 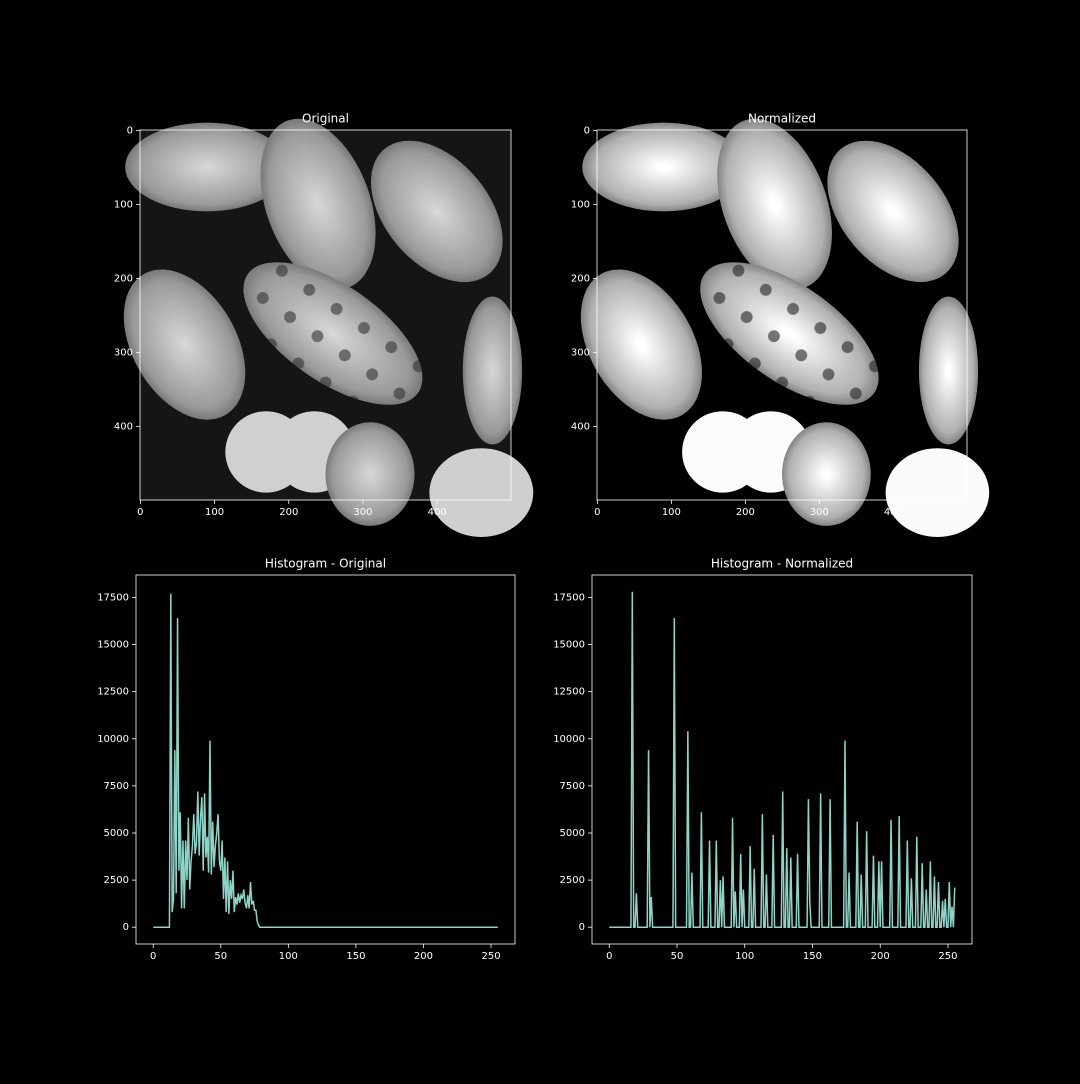 What do you see at coordinates (782, 564) in the screenshot?
I see `subplot-title: Histogram - Normalized` at bounding box center [782, 564].